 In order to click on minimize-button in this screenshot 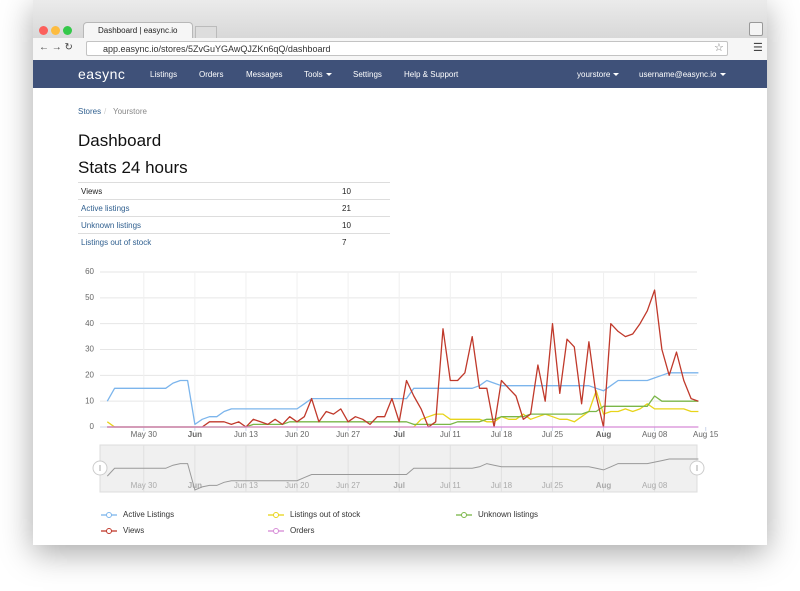, I will do `click(55, 30)`.